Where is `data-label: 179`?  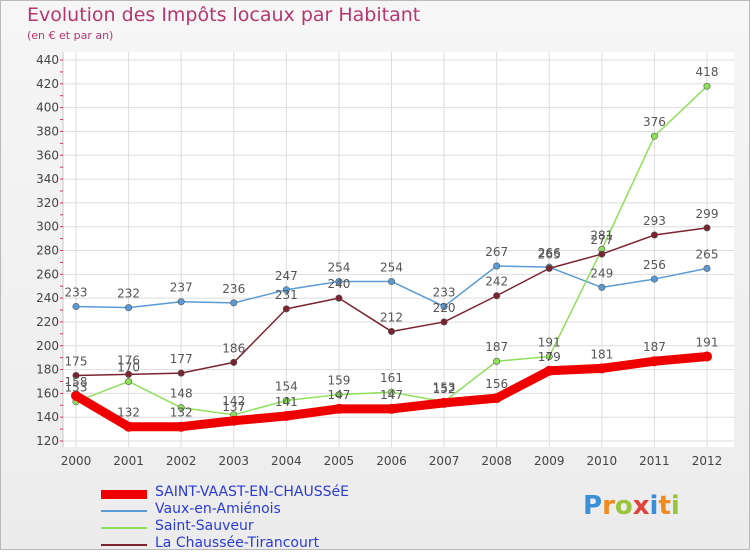
data-label: 179 is located at coordinates (549, 357).